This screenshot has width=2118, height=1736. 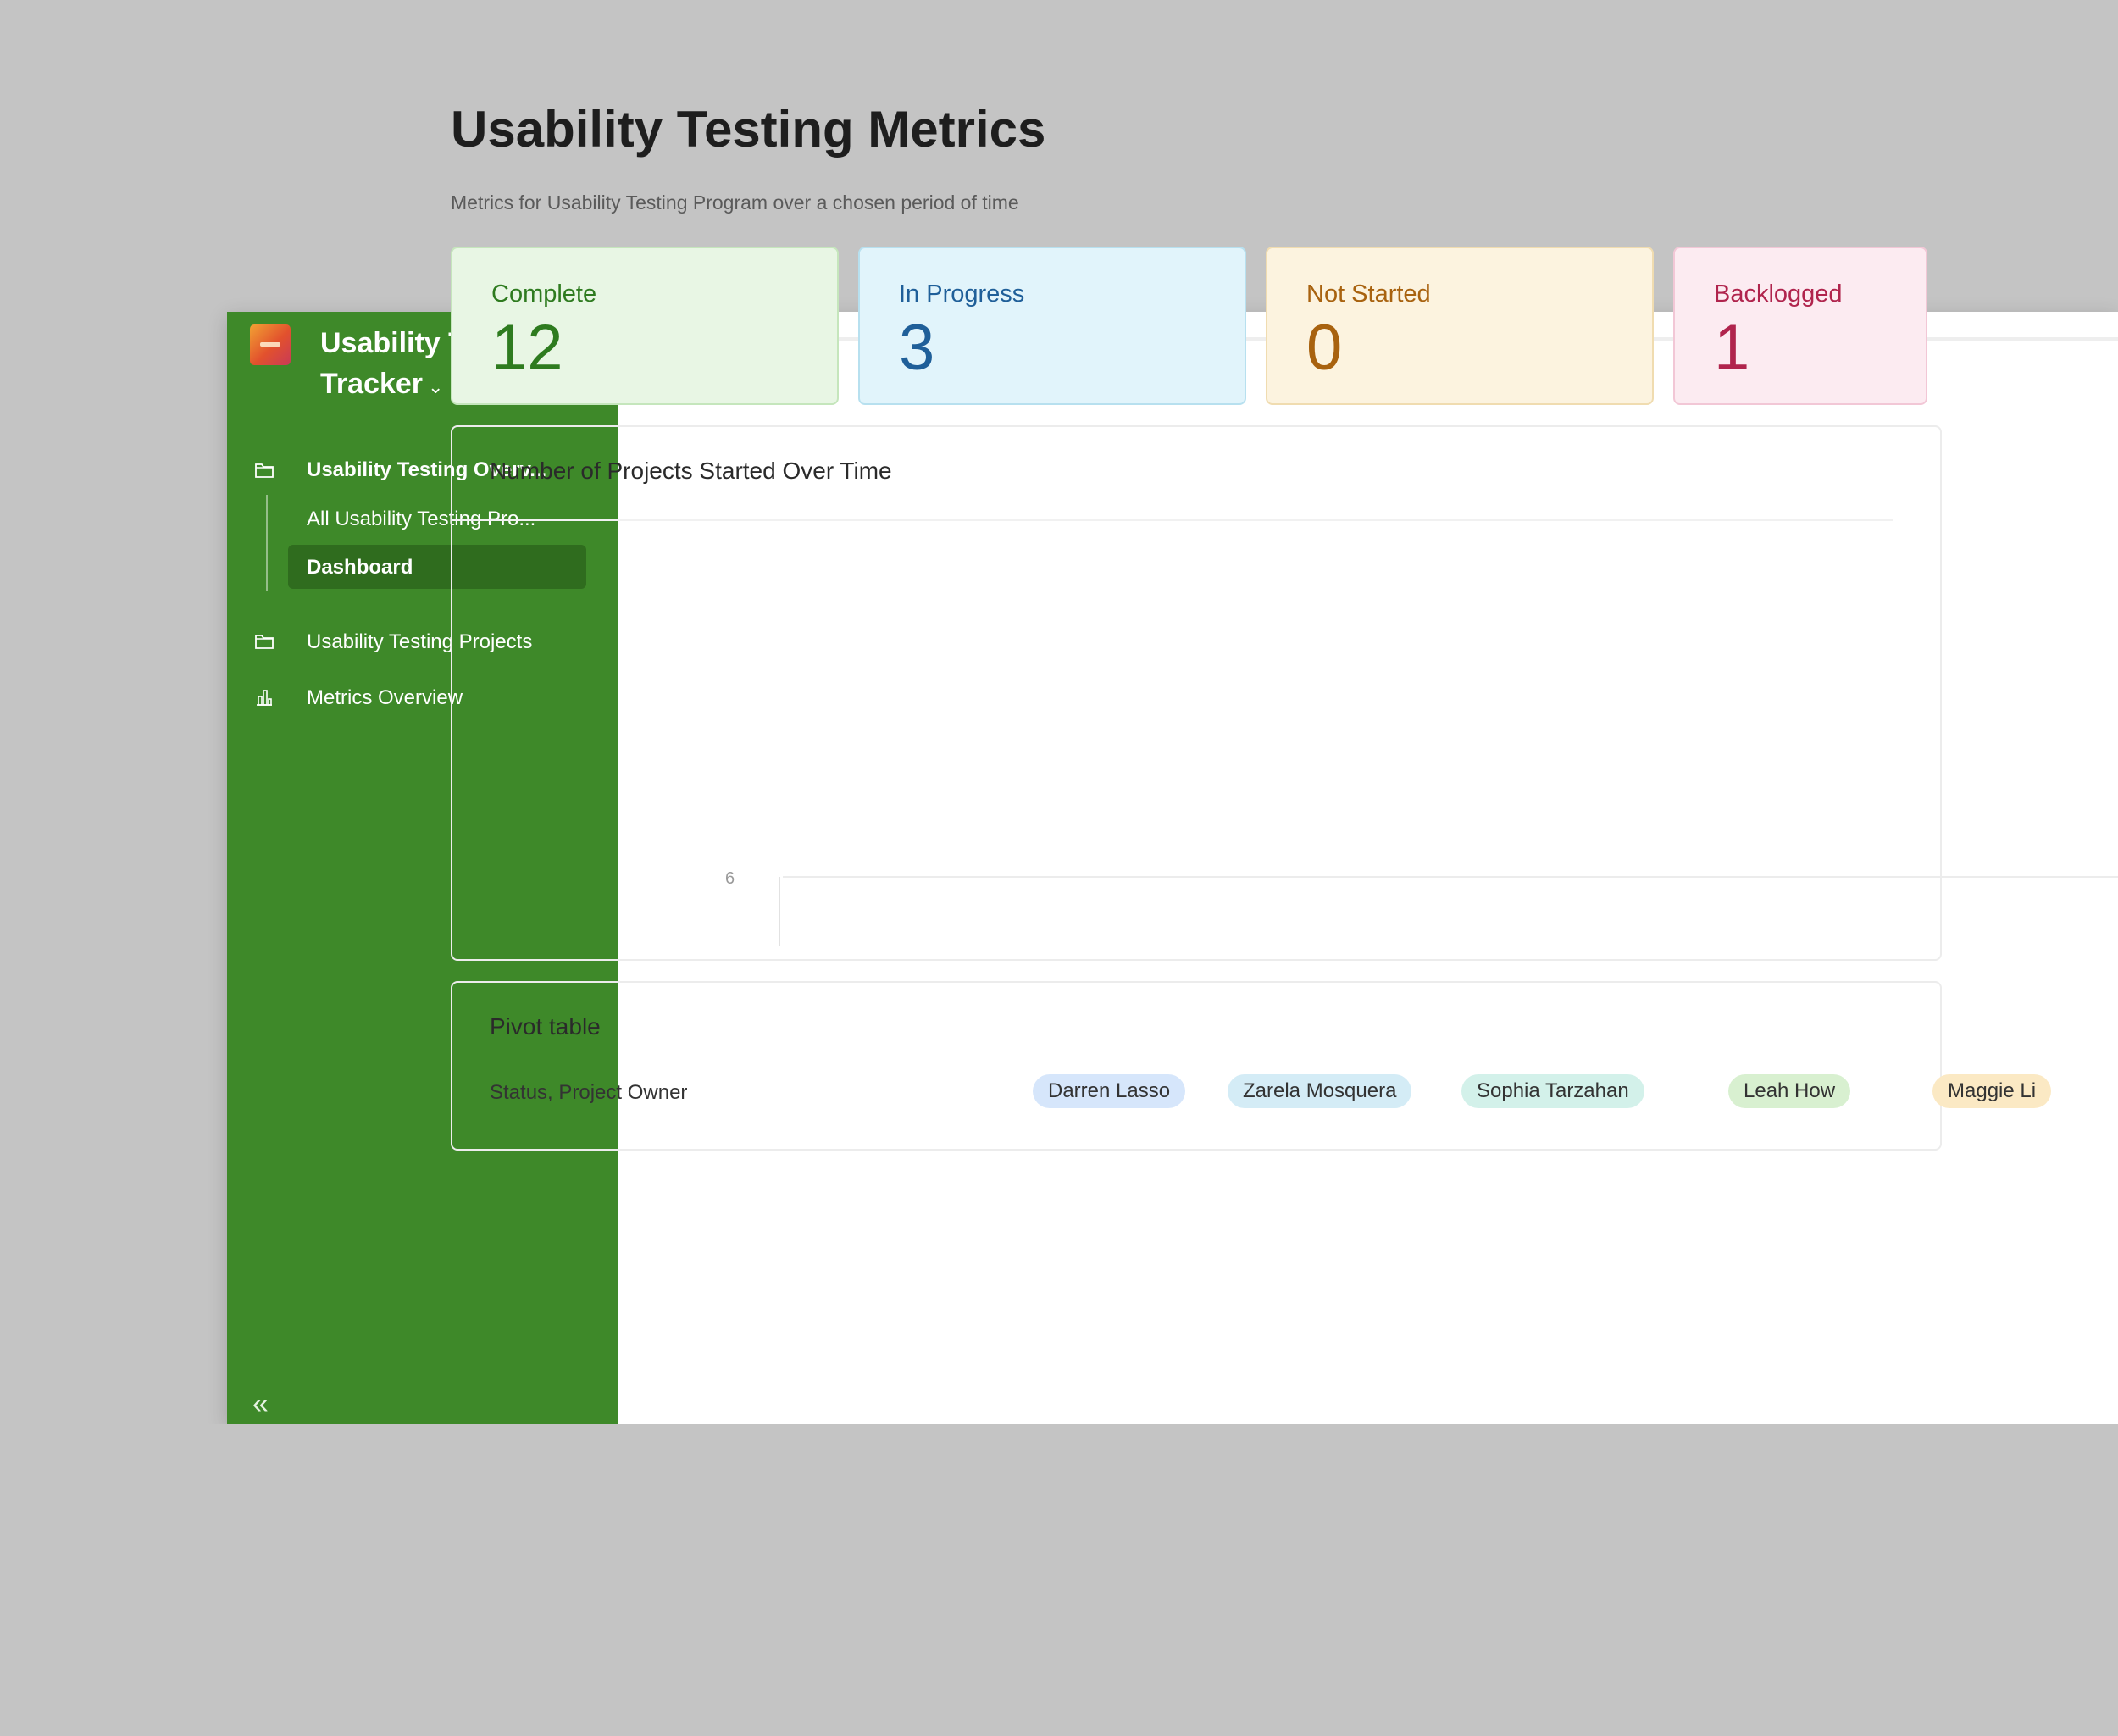 I want to click on sidebar-item-label: Usability Testing Projects, so click(x=420, y=641).